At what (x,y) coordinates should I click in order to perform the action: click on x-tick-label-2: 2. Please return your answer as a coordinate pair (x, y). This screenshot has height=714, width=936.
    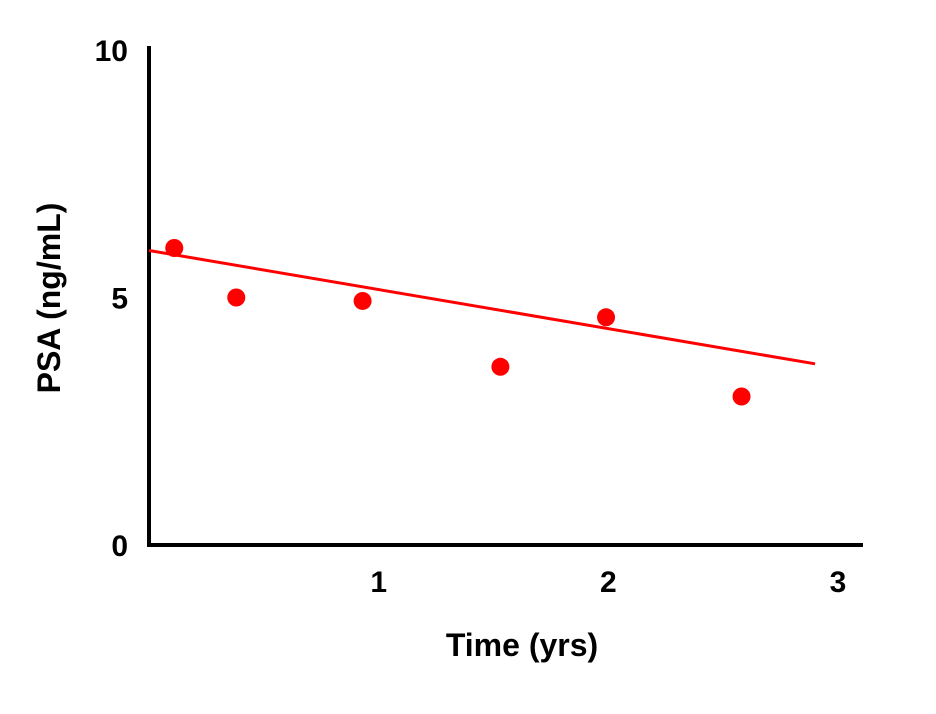
    Looking at the image, I should click on (608, 582).